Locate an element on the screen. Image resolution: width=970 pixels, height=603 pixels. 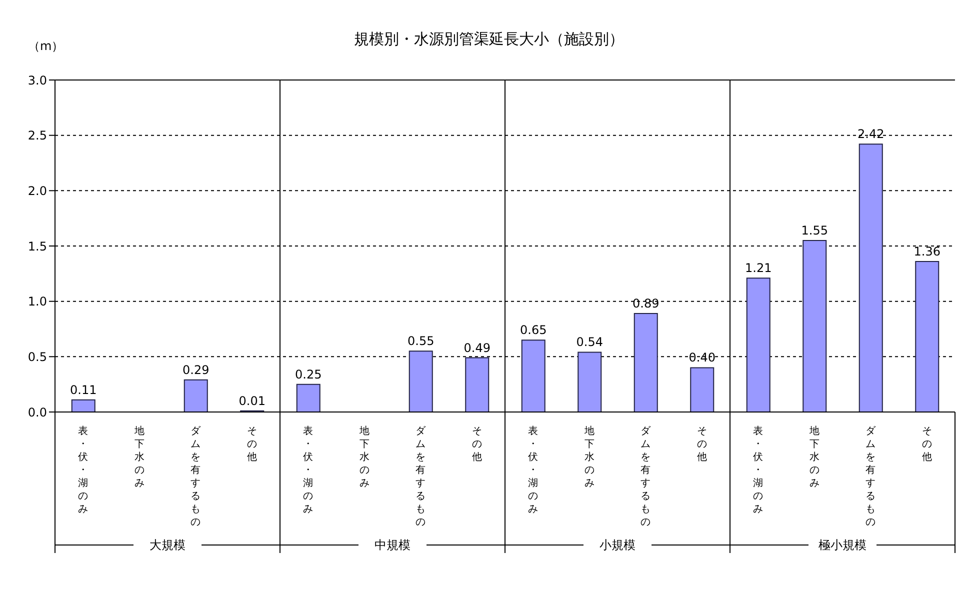
y-axis-title: （m） is located at coordinates (46, 46).